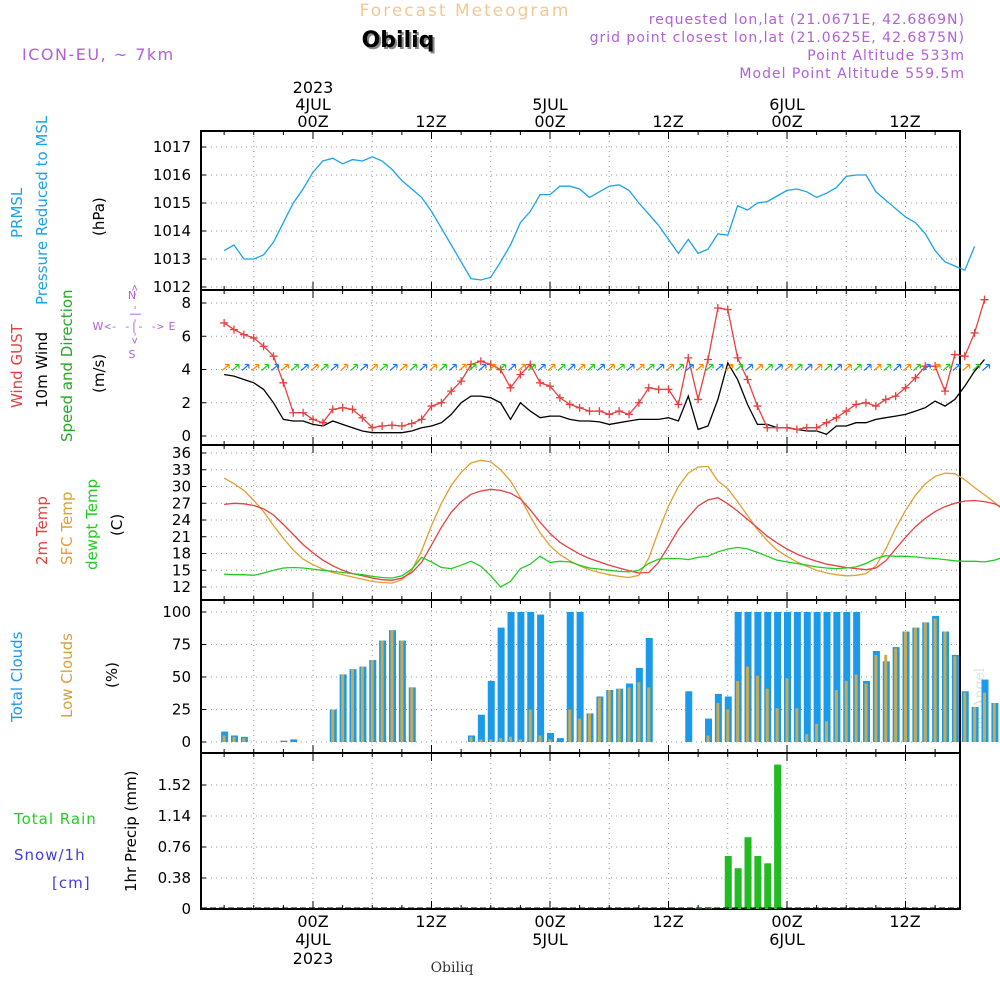  I want to click on bottom-date-4jul: 4JUL, so click(313, 939).